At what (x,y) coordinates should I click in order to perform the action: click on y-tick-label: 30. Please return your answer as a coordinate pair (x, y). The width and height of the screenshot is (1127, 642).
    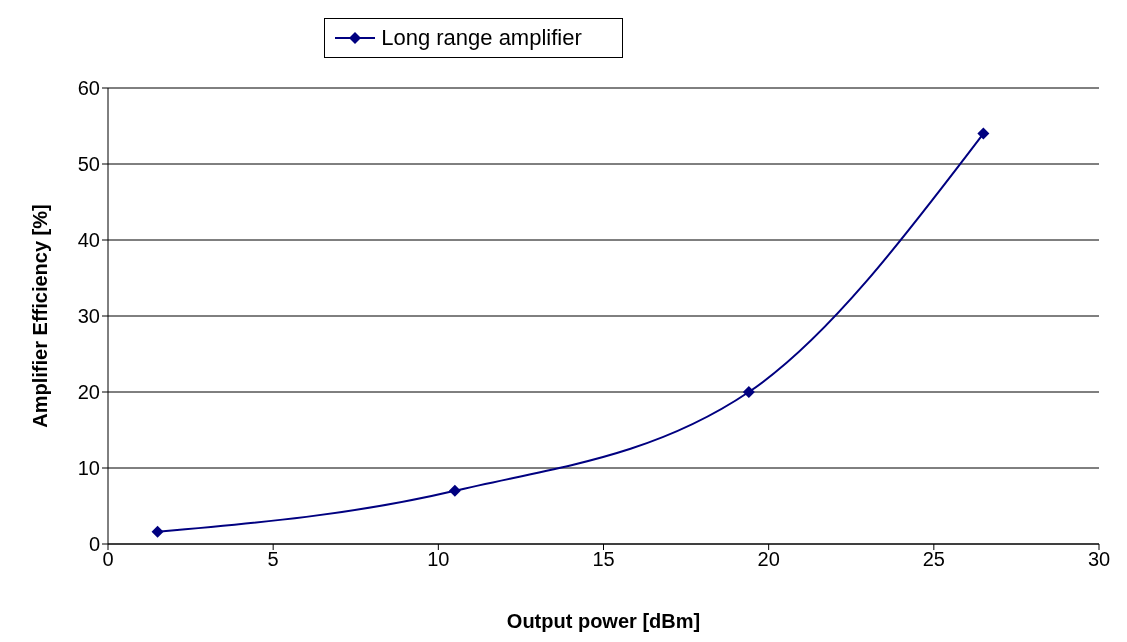
    Looking at the image, I should click on (88, 316).